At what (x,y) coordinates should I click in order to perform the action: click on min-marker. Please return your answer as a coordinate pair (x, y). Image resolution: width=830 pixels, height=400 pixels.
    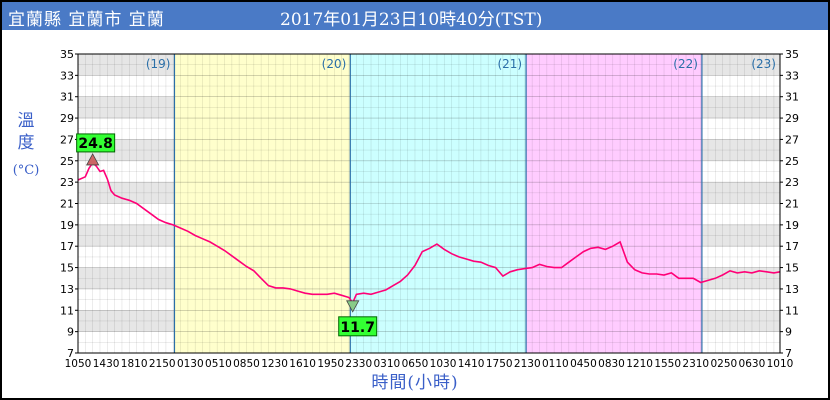
    Looking at the image, I should click on (353, 306).